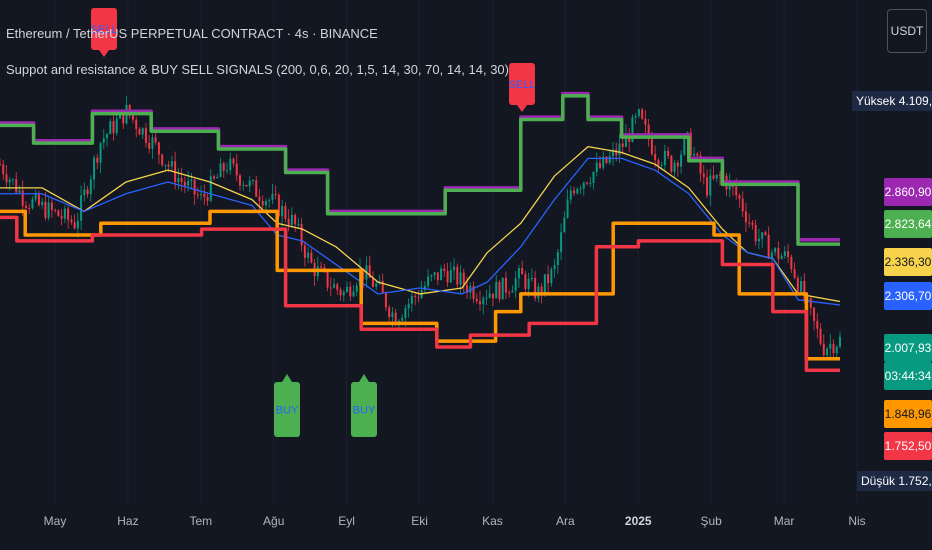  What do you see at coordinates (907, 31) in the screenshot?
I see `currency-button: USDT` at bounding box center [907, 31].